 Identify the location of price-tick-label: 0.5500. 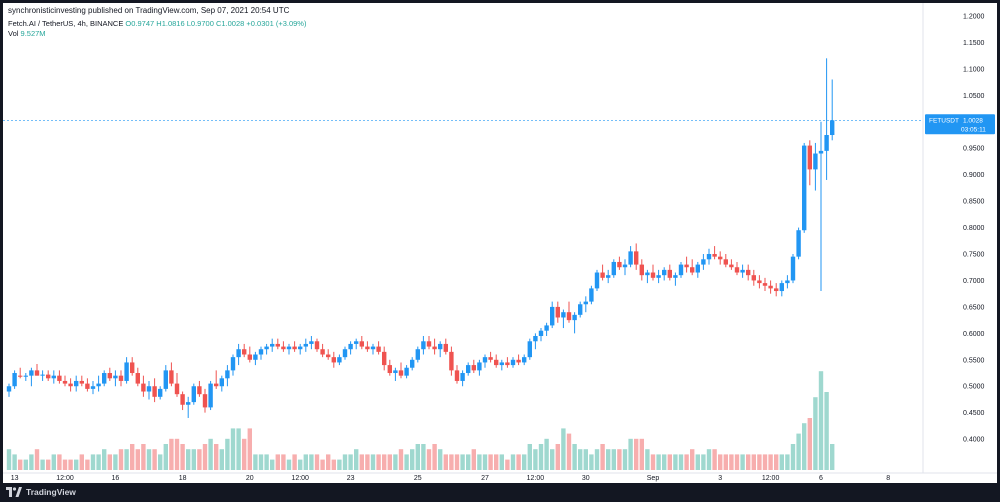
(974, 360).